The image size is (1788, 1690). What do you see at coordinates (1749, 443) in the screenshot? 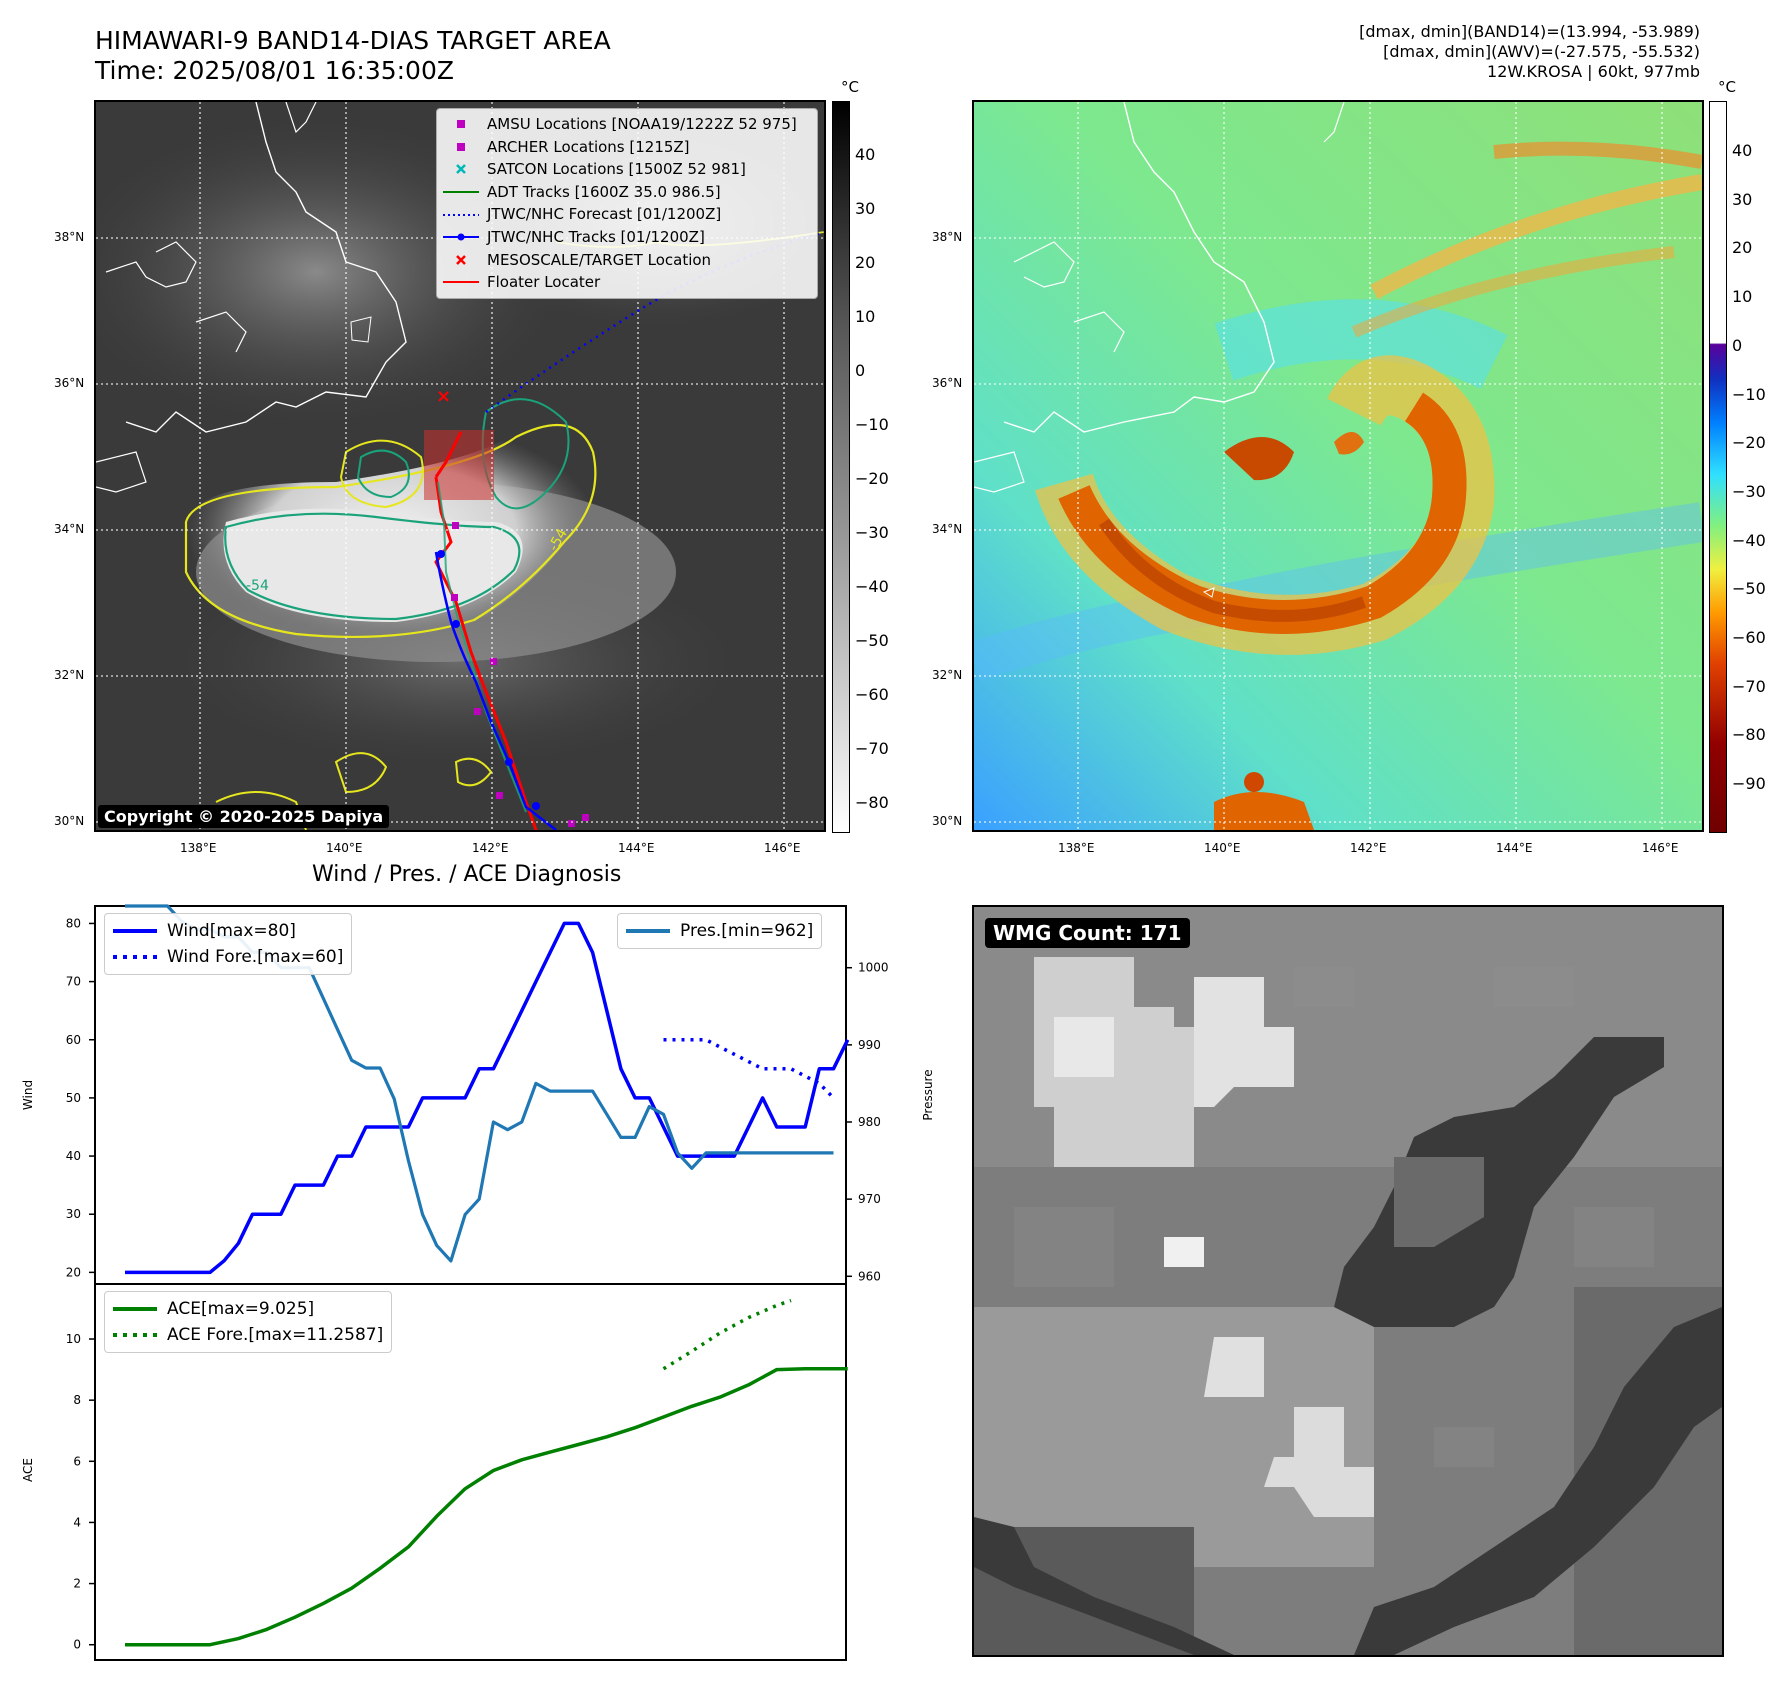
I see `colorbar-tick: −20` at bounding box center [1749, 443].